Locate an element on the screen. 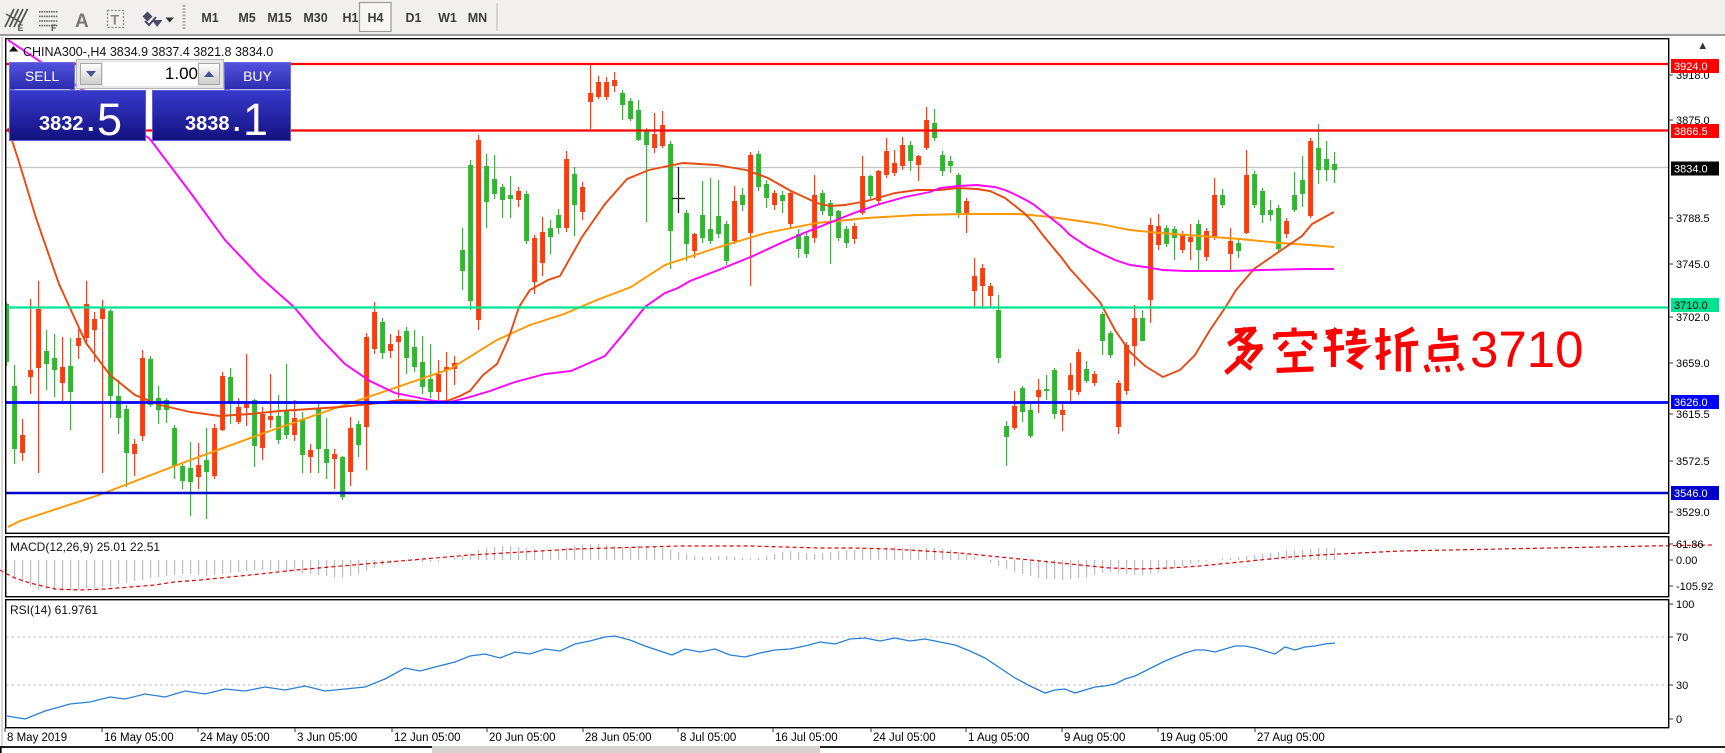 The width and height of the screenshot is (1725, 753). svg-text: 27 Aug 05:00 is located at coordinates (1291, 738).